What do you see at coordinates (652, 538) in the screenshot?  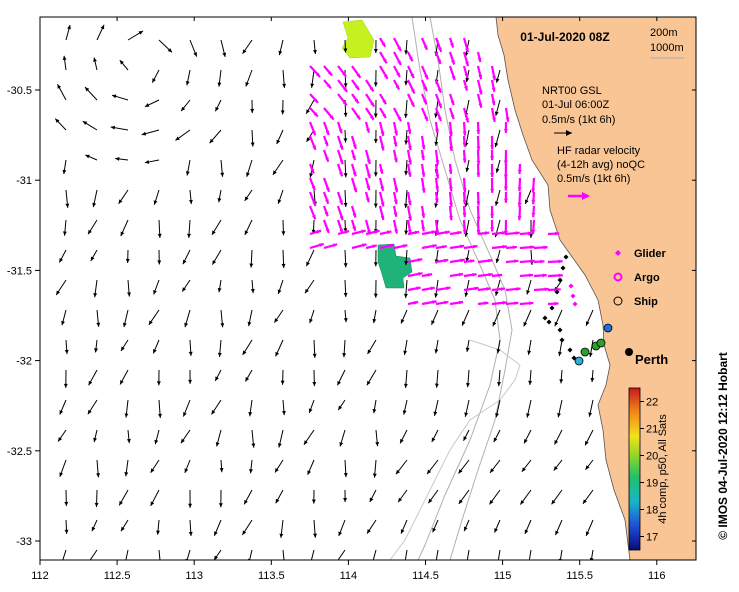 I see `colorbar-tick-label: 17` at bounding box center [652, 538].